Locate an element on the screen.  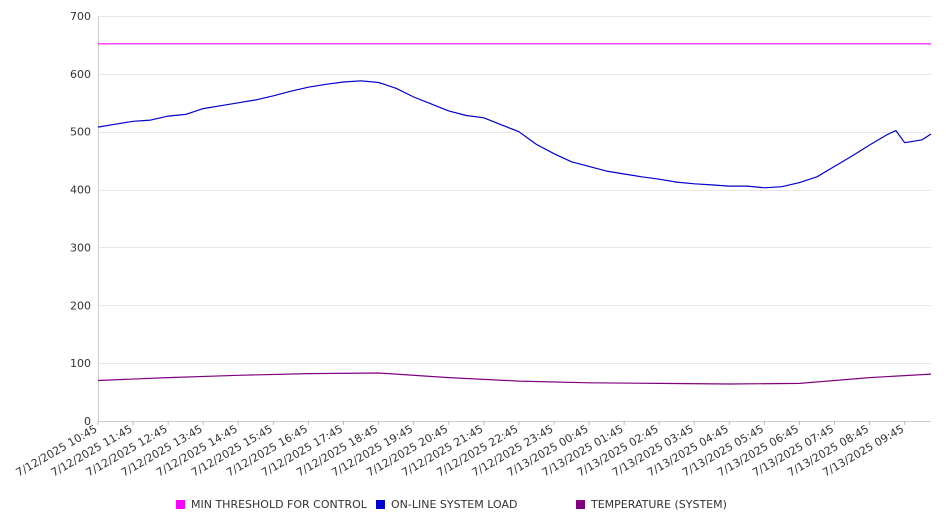
y-tick-label: 600 is located at coordinates (80, 74).